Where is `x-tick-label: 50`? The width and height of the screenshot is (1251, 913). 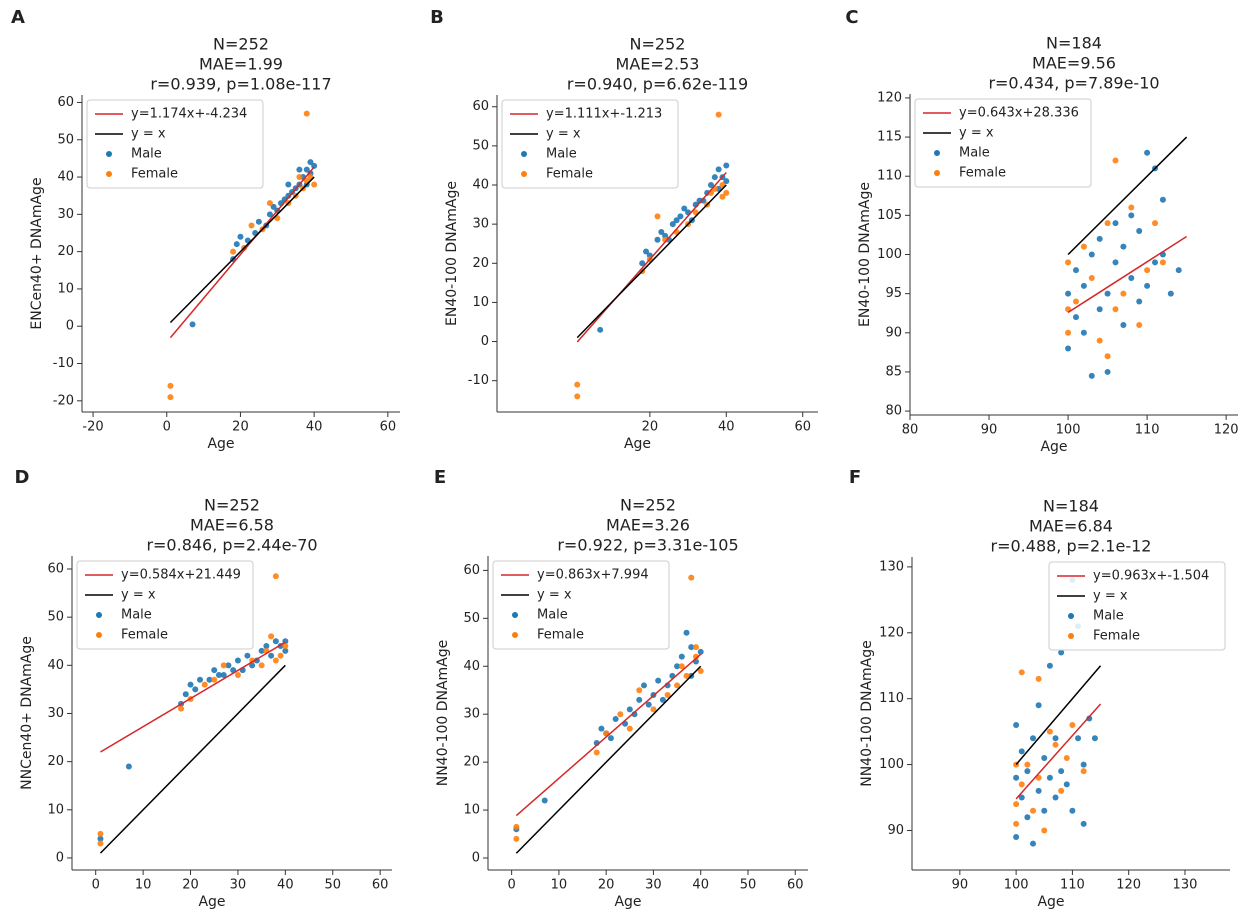 x-tick-label: 50 is located at coordinates (748, 885).